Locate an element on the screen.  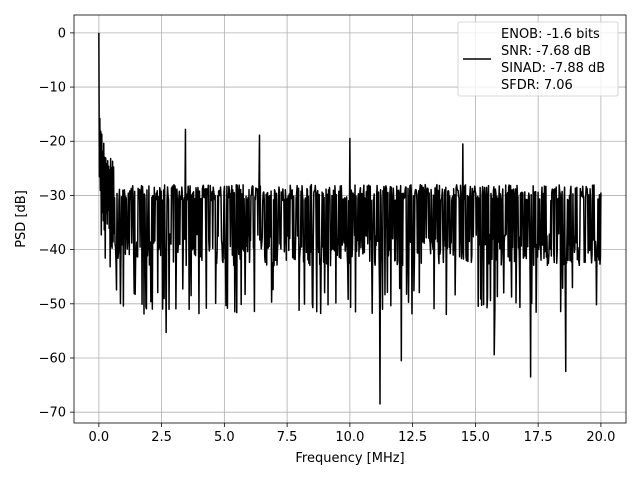
x-tick-label: 2.5 is located at coordinates (161, 437).